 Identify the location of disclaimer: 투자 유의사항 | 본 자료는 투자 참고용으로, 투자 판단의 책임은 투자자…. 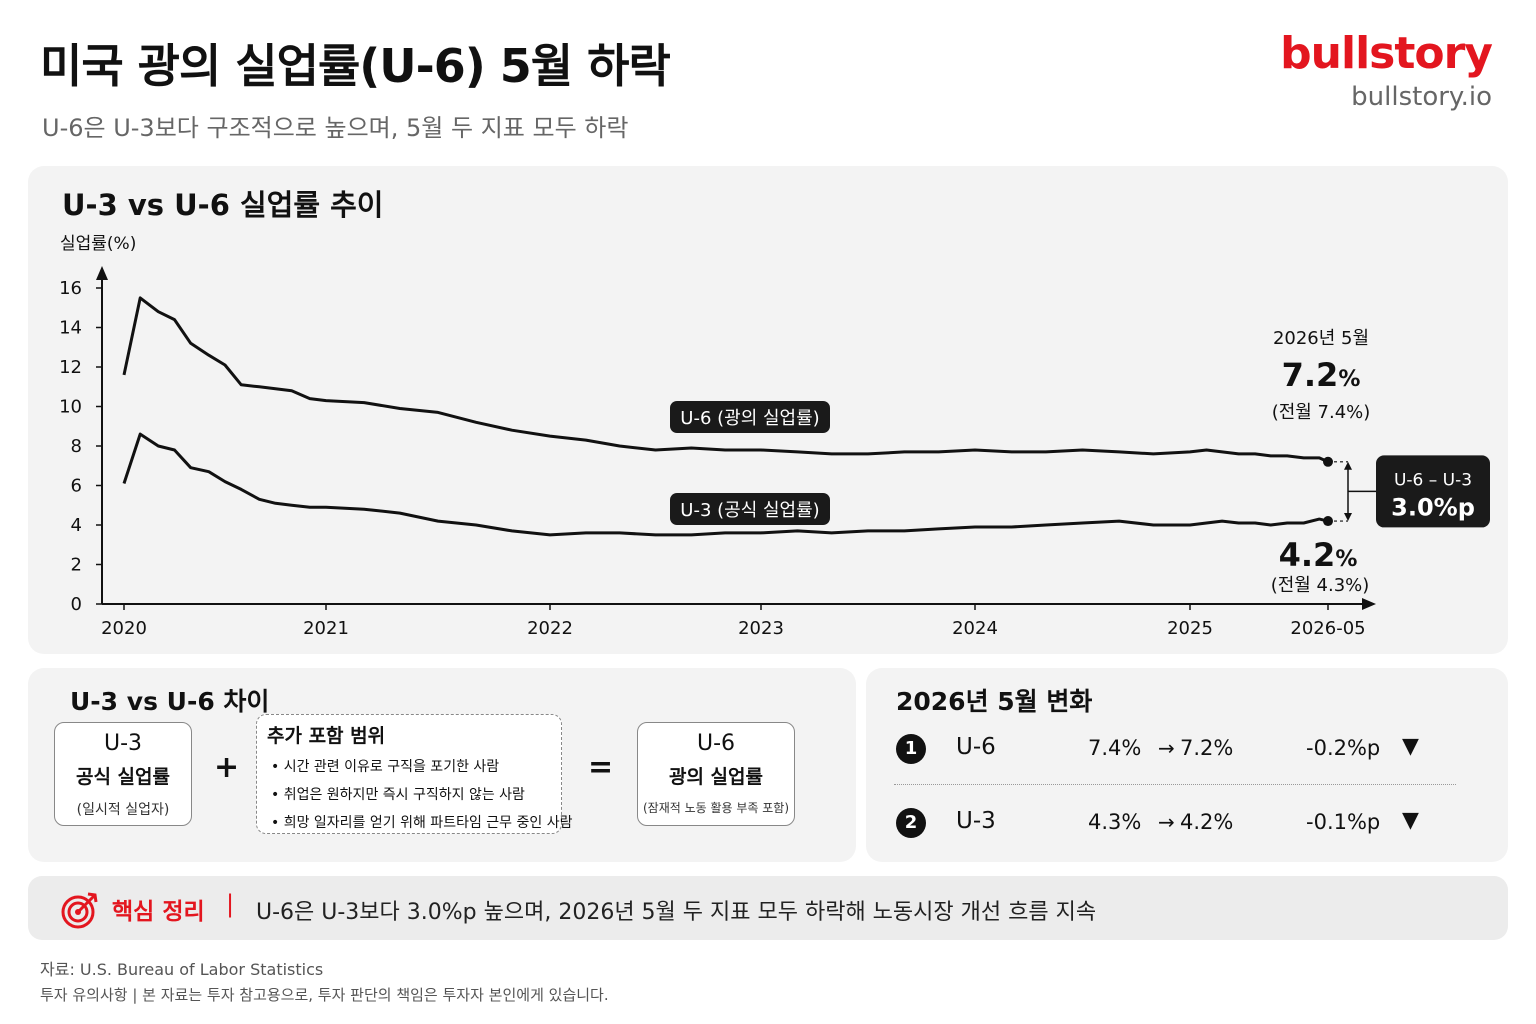
(324, 995).